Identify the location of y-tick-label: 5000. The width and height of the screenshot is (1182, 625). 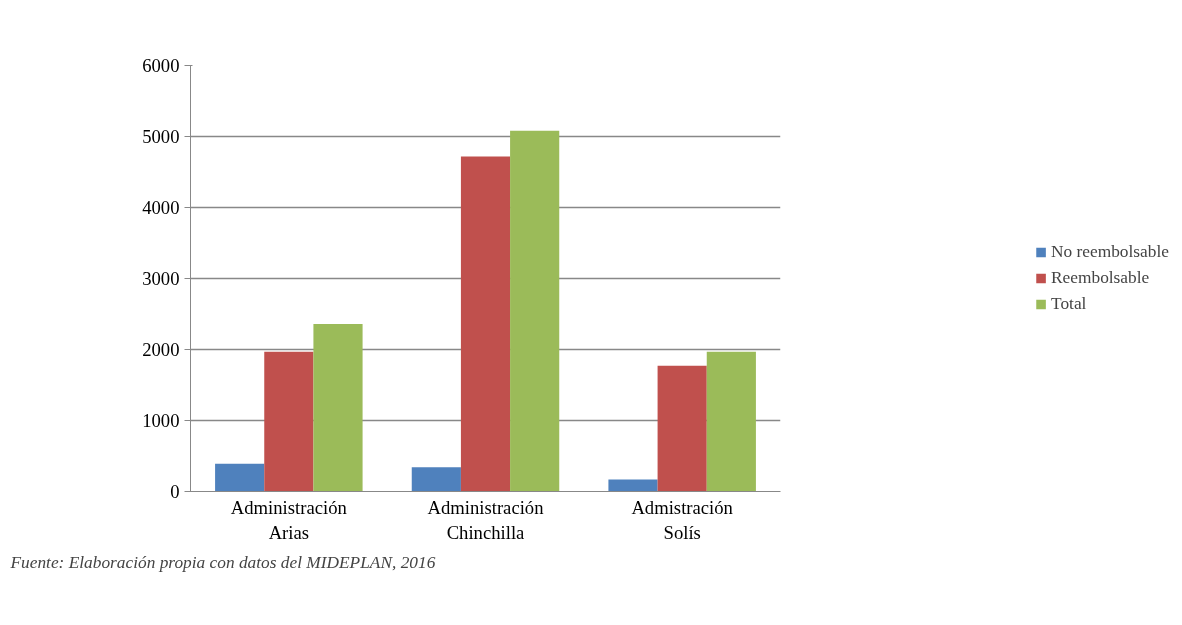
(161, 136).